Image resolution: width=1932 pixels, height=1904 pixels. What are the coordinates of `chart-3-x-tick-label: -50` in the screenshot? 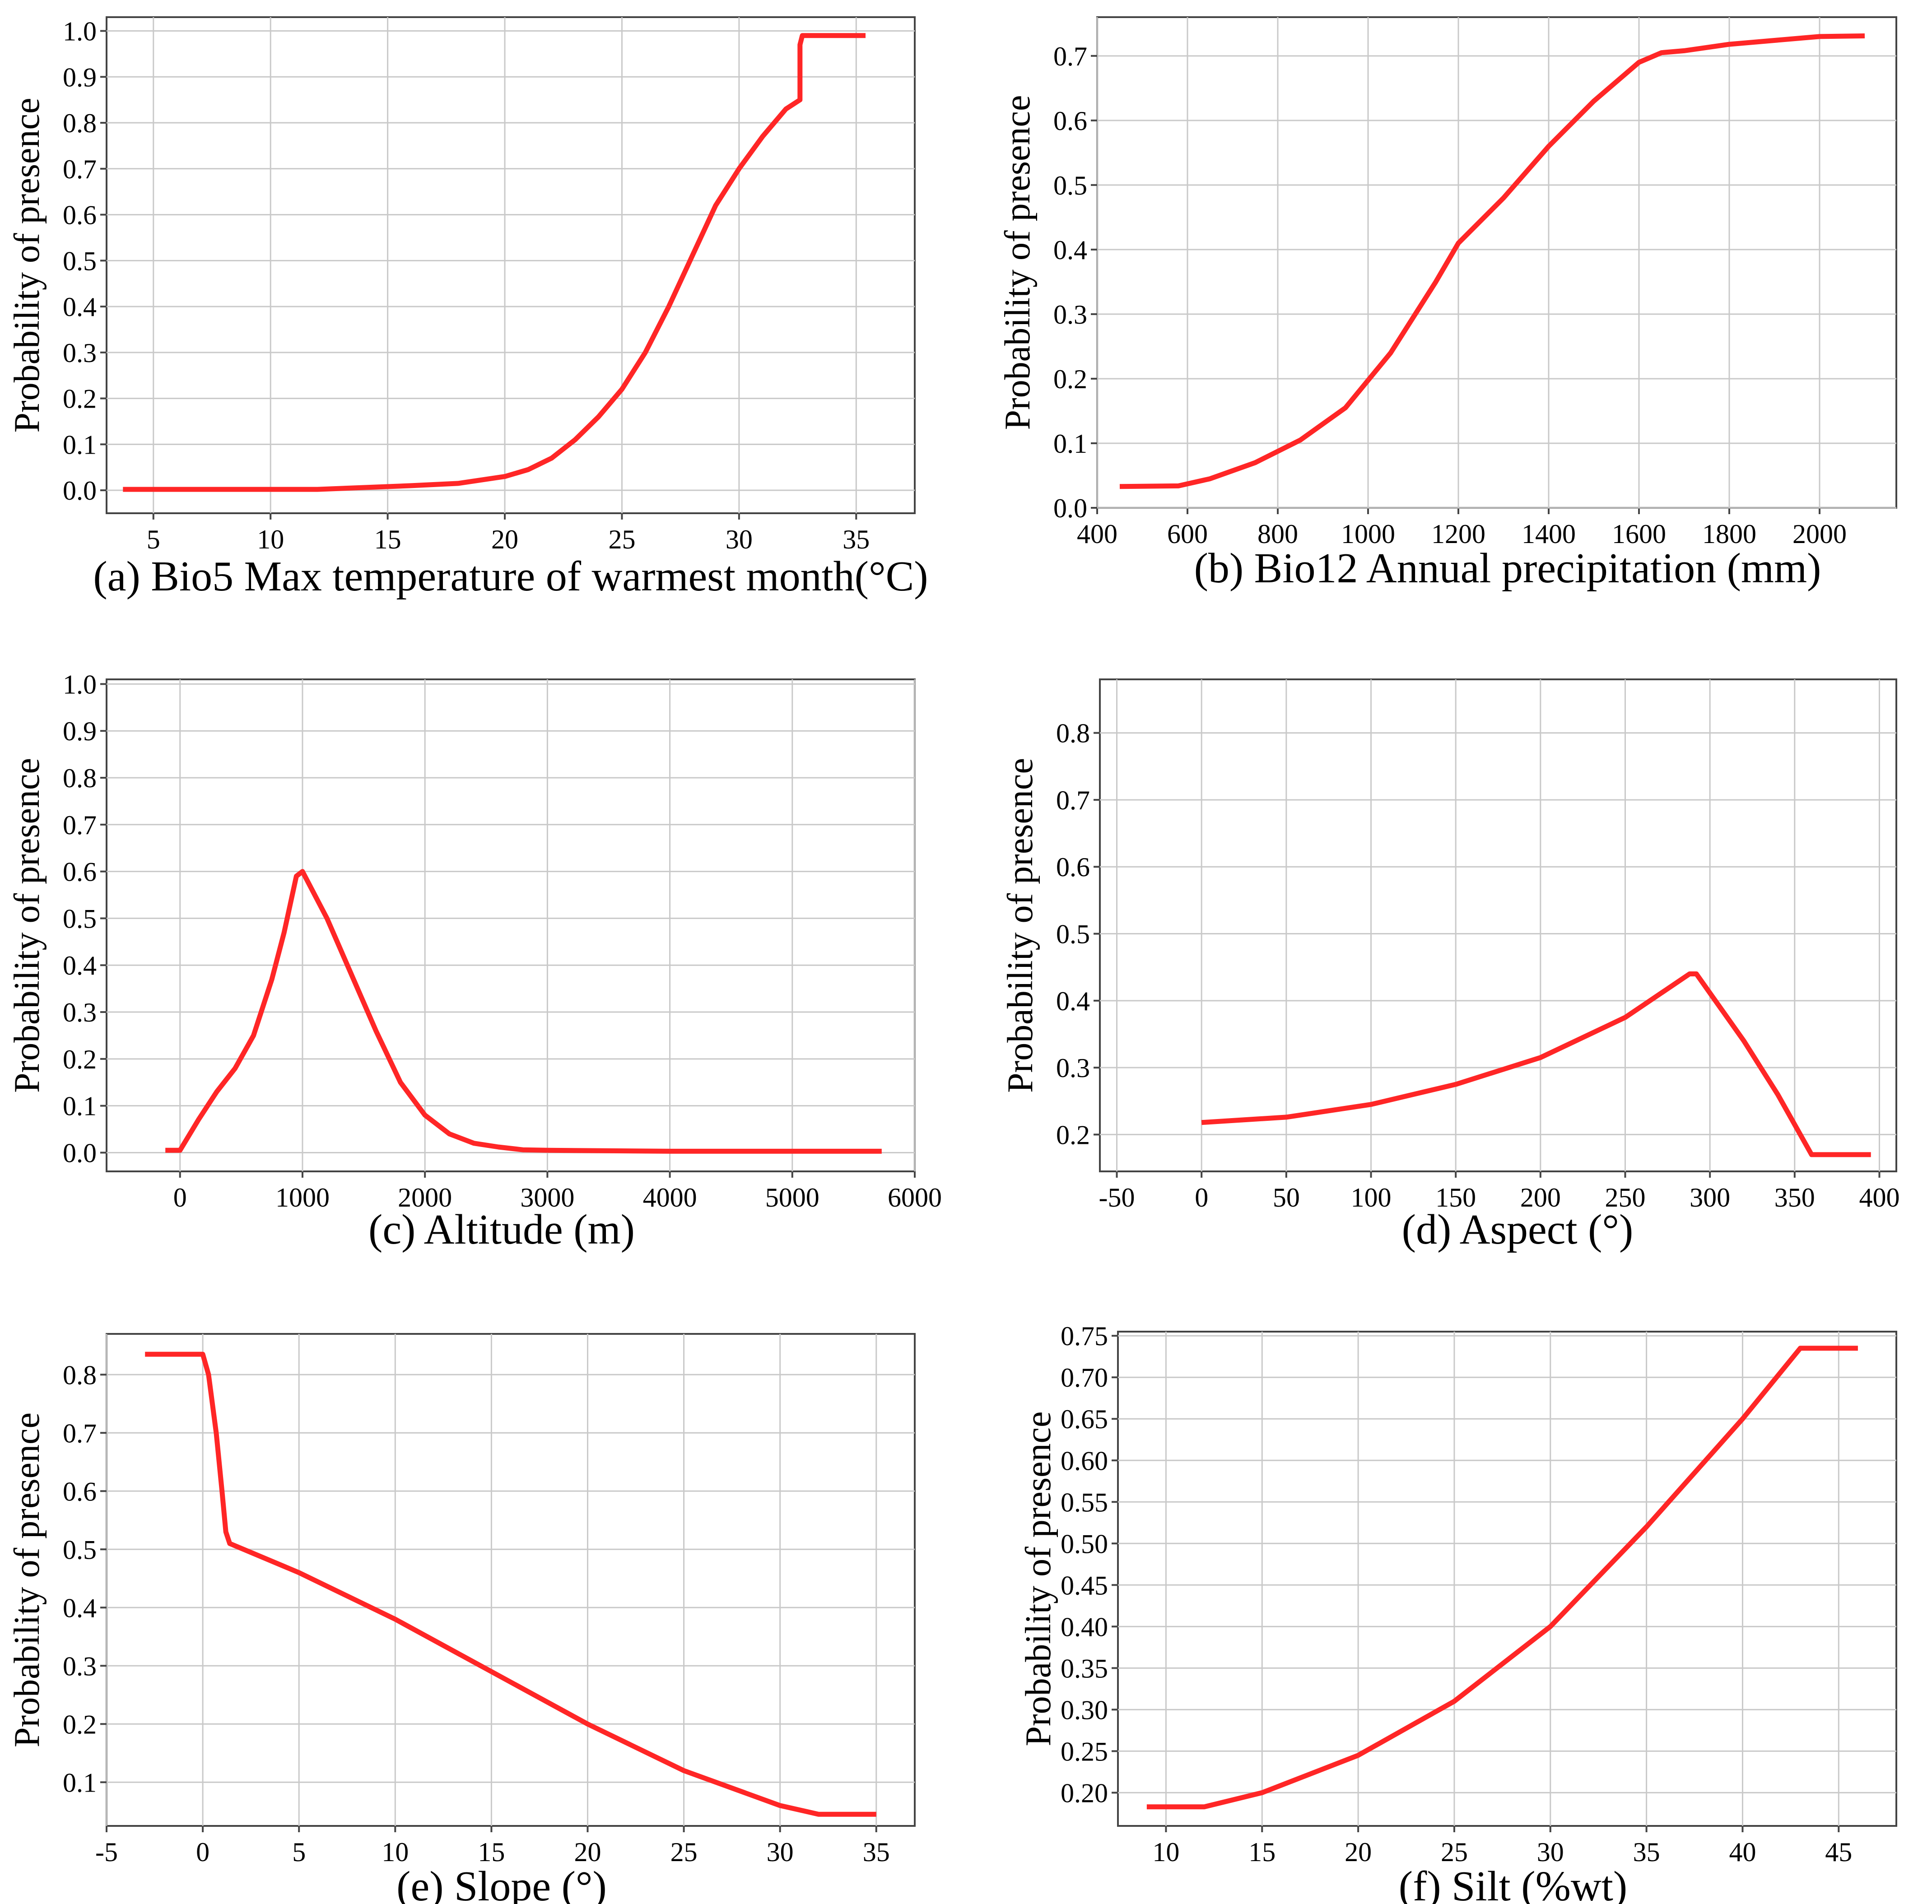 It's located at (1117, 1197).